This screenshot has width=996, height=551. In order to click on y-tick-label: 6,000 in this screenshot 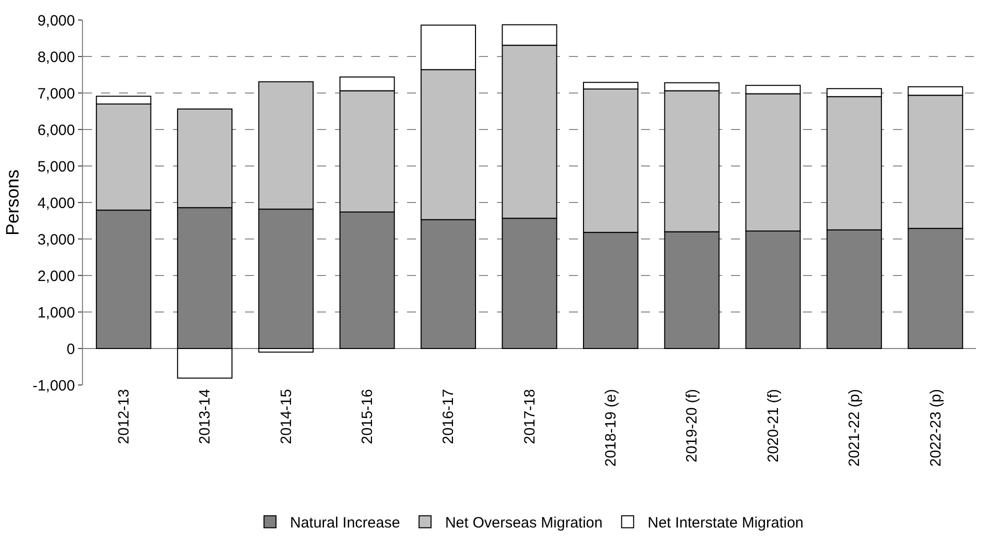, I will do `click(56, 130)`.